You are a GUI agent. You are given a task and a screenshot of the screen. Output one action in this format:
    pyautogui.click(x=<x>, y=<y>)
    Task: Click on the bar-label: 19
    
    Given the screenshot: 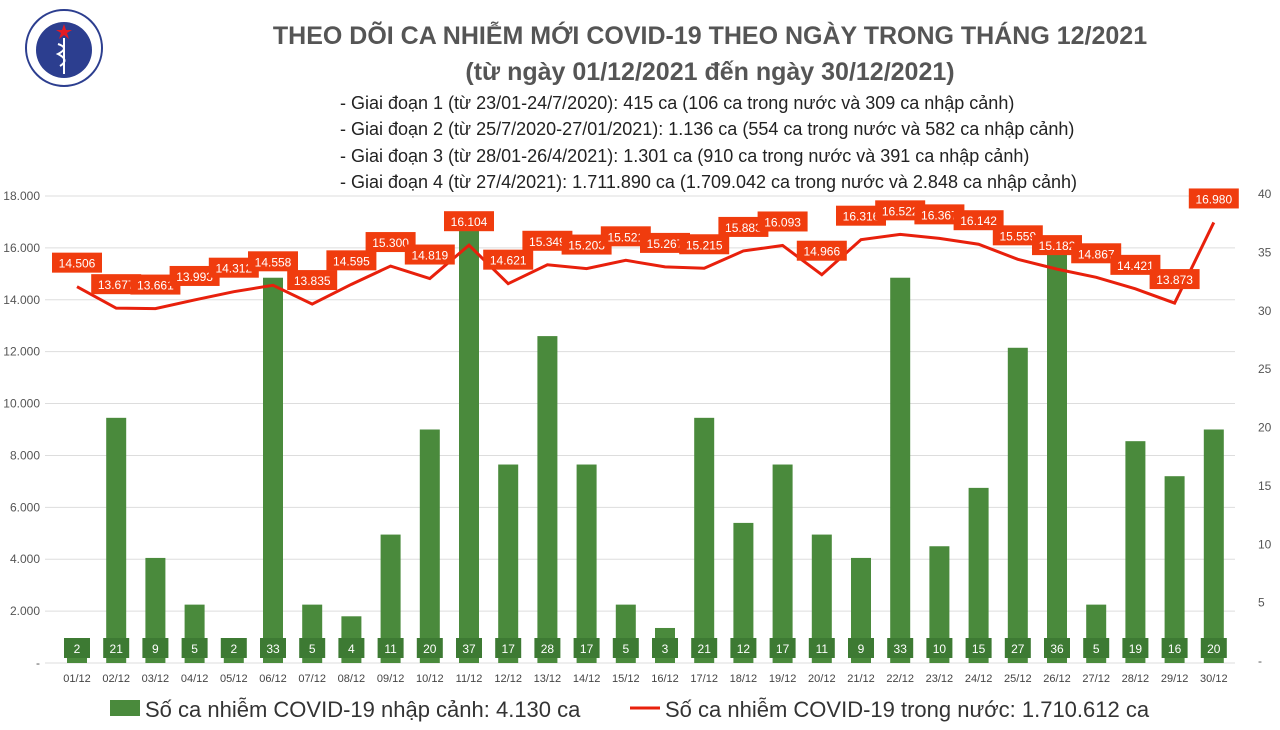 What is the action you would take?
    pyautogui.click(x=1136, y=649)
    